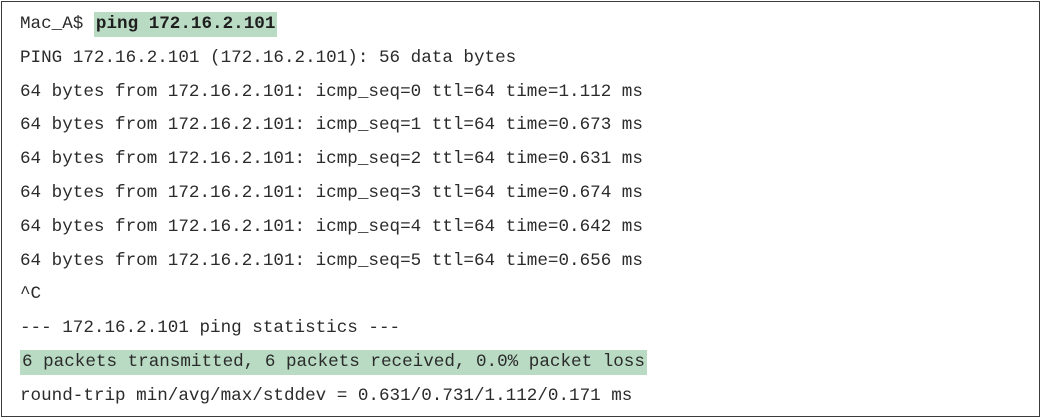 The image size is (1043, 420). I want to click on ping-command: ping 172.16.2.101, so click(185, 24).